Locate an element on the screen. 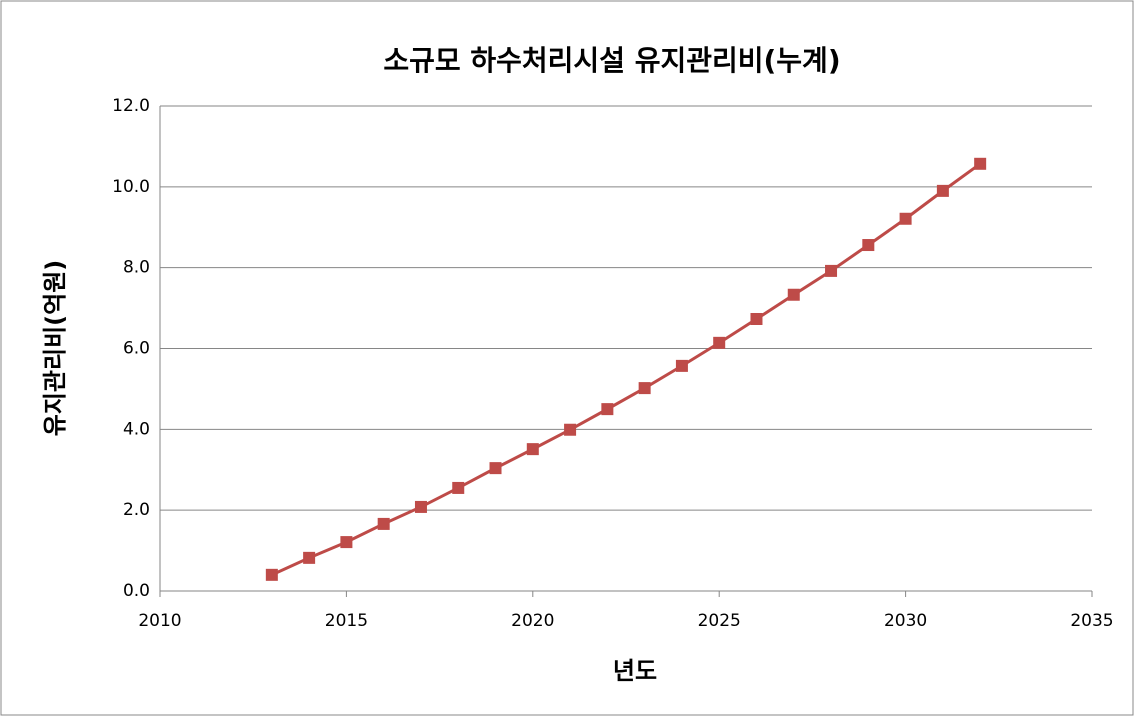 The width and height of the screenshot is (1135, 717). x-tick-label: 2020 is located at coordinates (532, 621).